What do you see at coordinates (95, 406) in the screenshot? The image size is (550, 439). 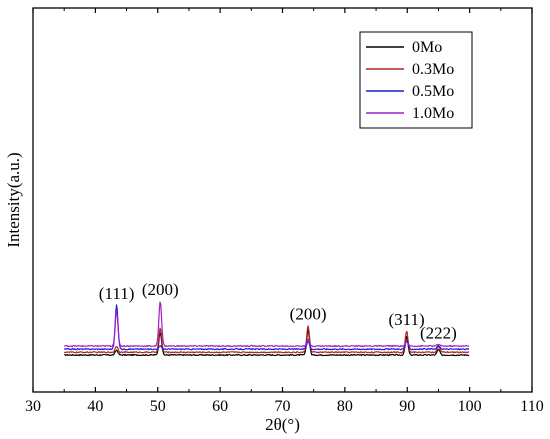 I see `x-tick-label: 40` at bounding box center [95, 406].